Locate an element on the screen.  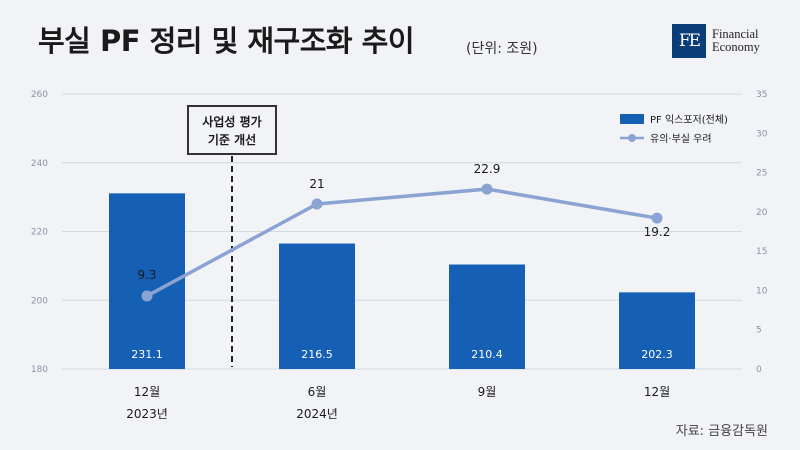
annotation-line-2: 기준 개선 is located at coordinates (232, 139).